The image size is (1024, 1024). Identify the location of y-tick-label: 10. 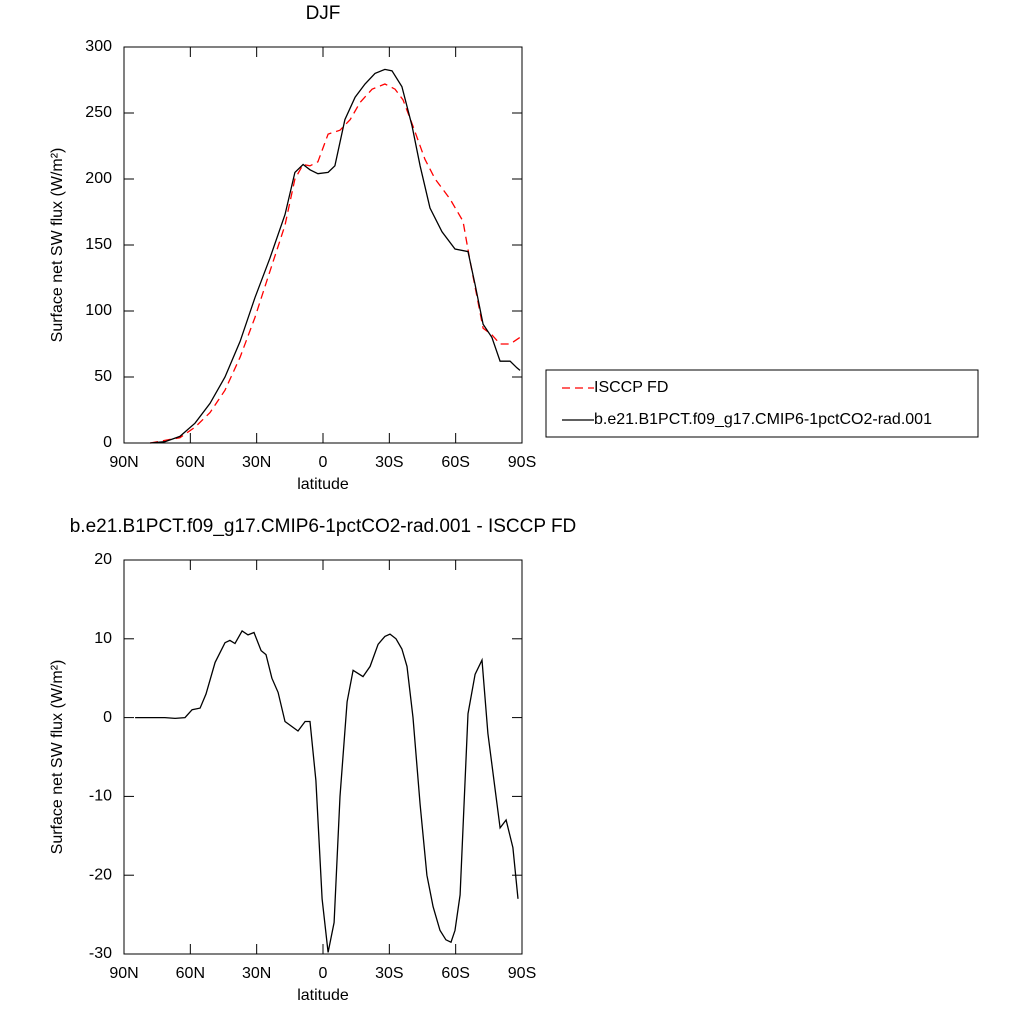
(103, 638).